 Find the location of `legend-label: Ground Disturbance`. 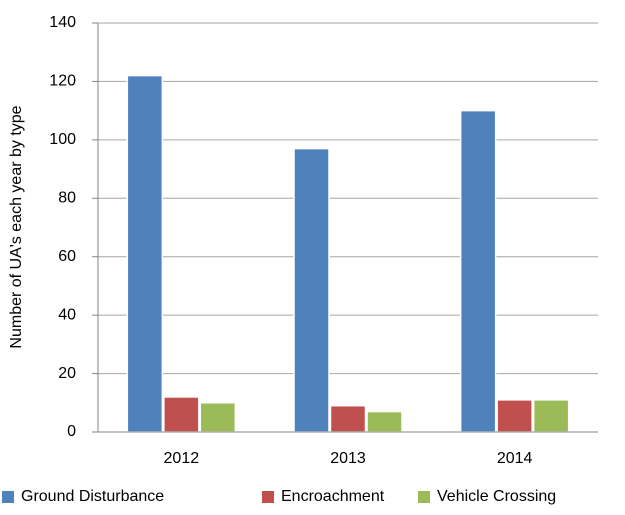

legend-label: Ground Disturbance is located at coordinates (92, 496).